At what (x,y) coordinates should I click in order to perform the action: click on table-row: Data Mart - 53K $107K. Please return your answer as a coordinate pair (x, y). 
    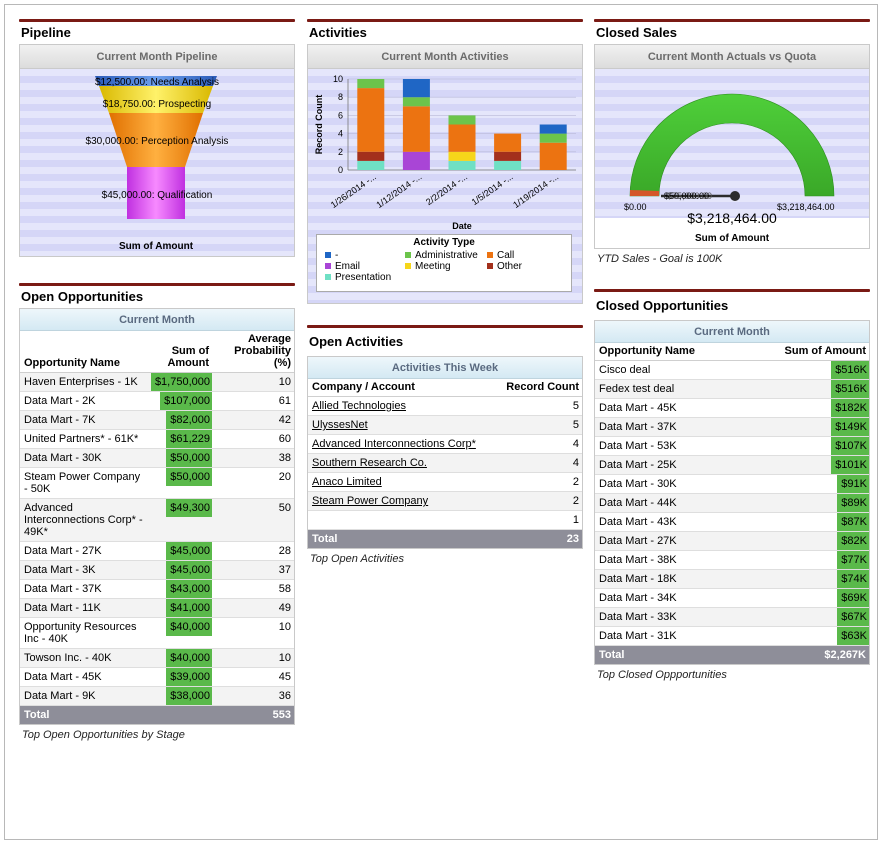
    Looking at the image, I should click on (732, 446).